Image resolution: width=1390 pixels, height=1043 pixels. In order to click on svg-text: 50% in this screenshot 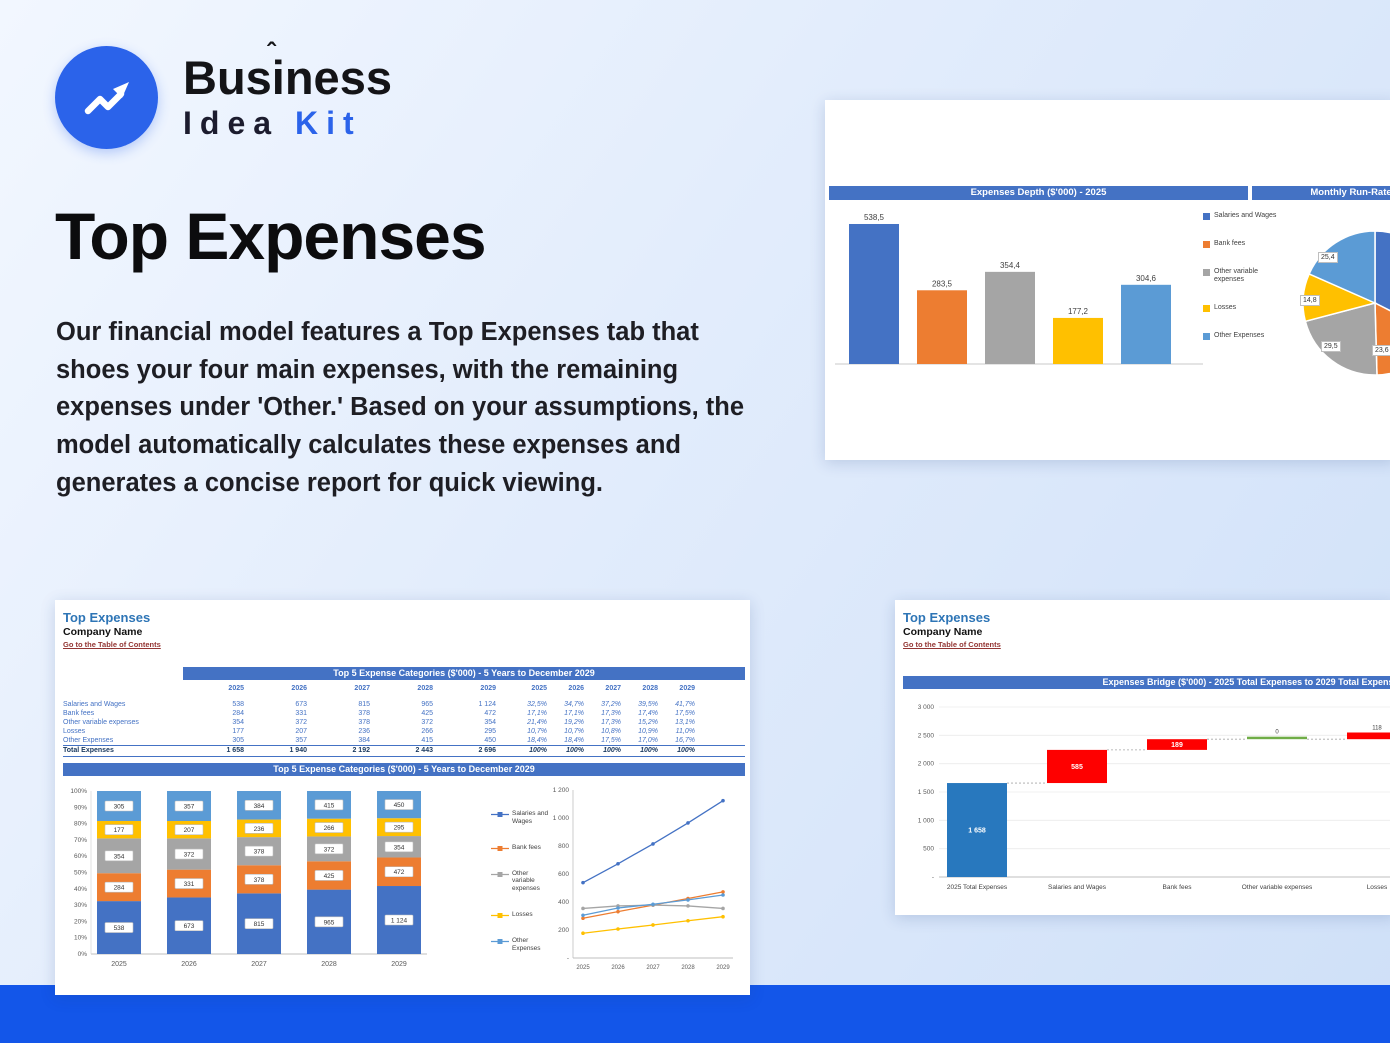, I will do `click(80, 873)`.